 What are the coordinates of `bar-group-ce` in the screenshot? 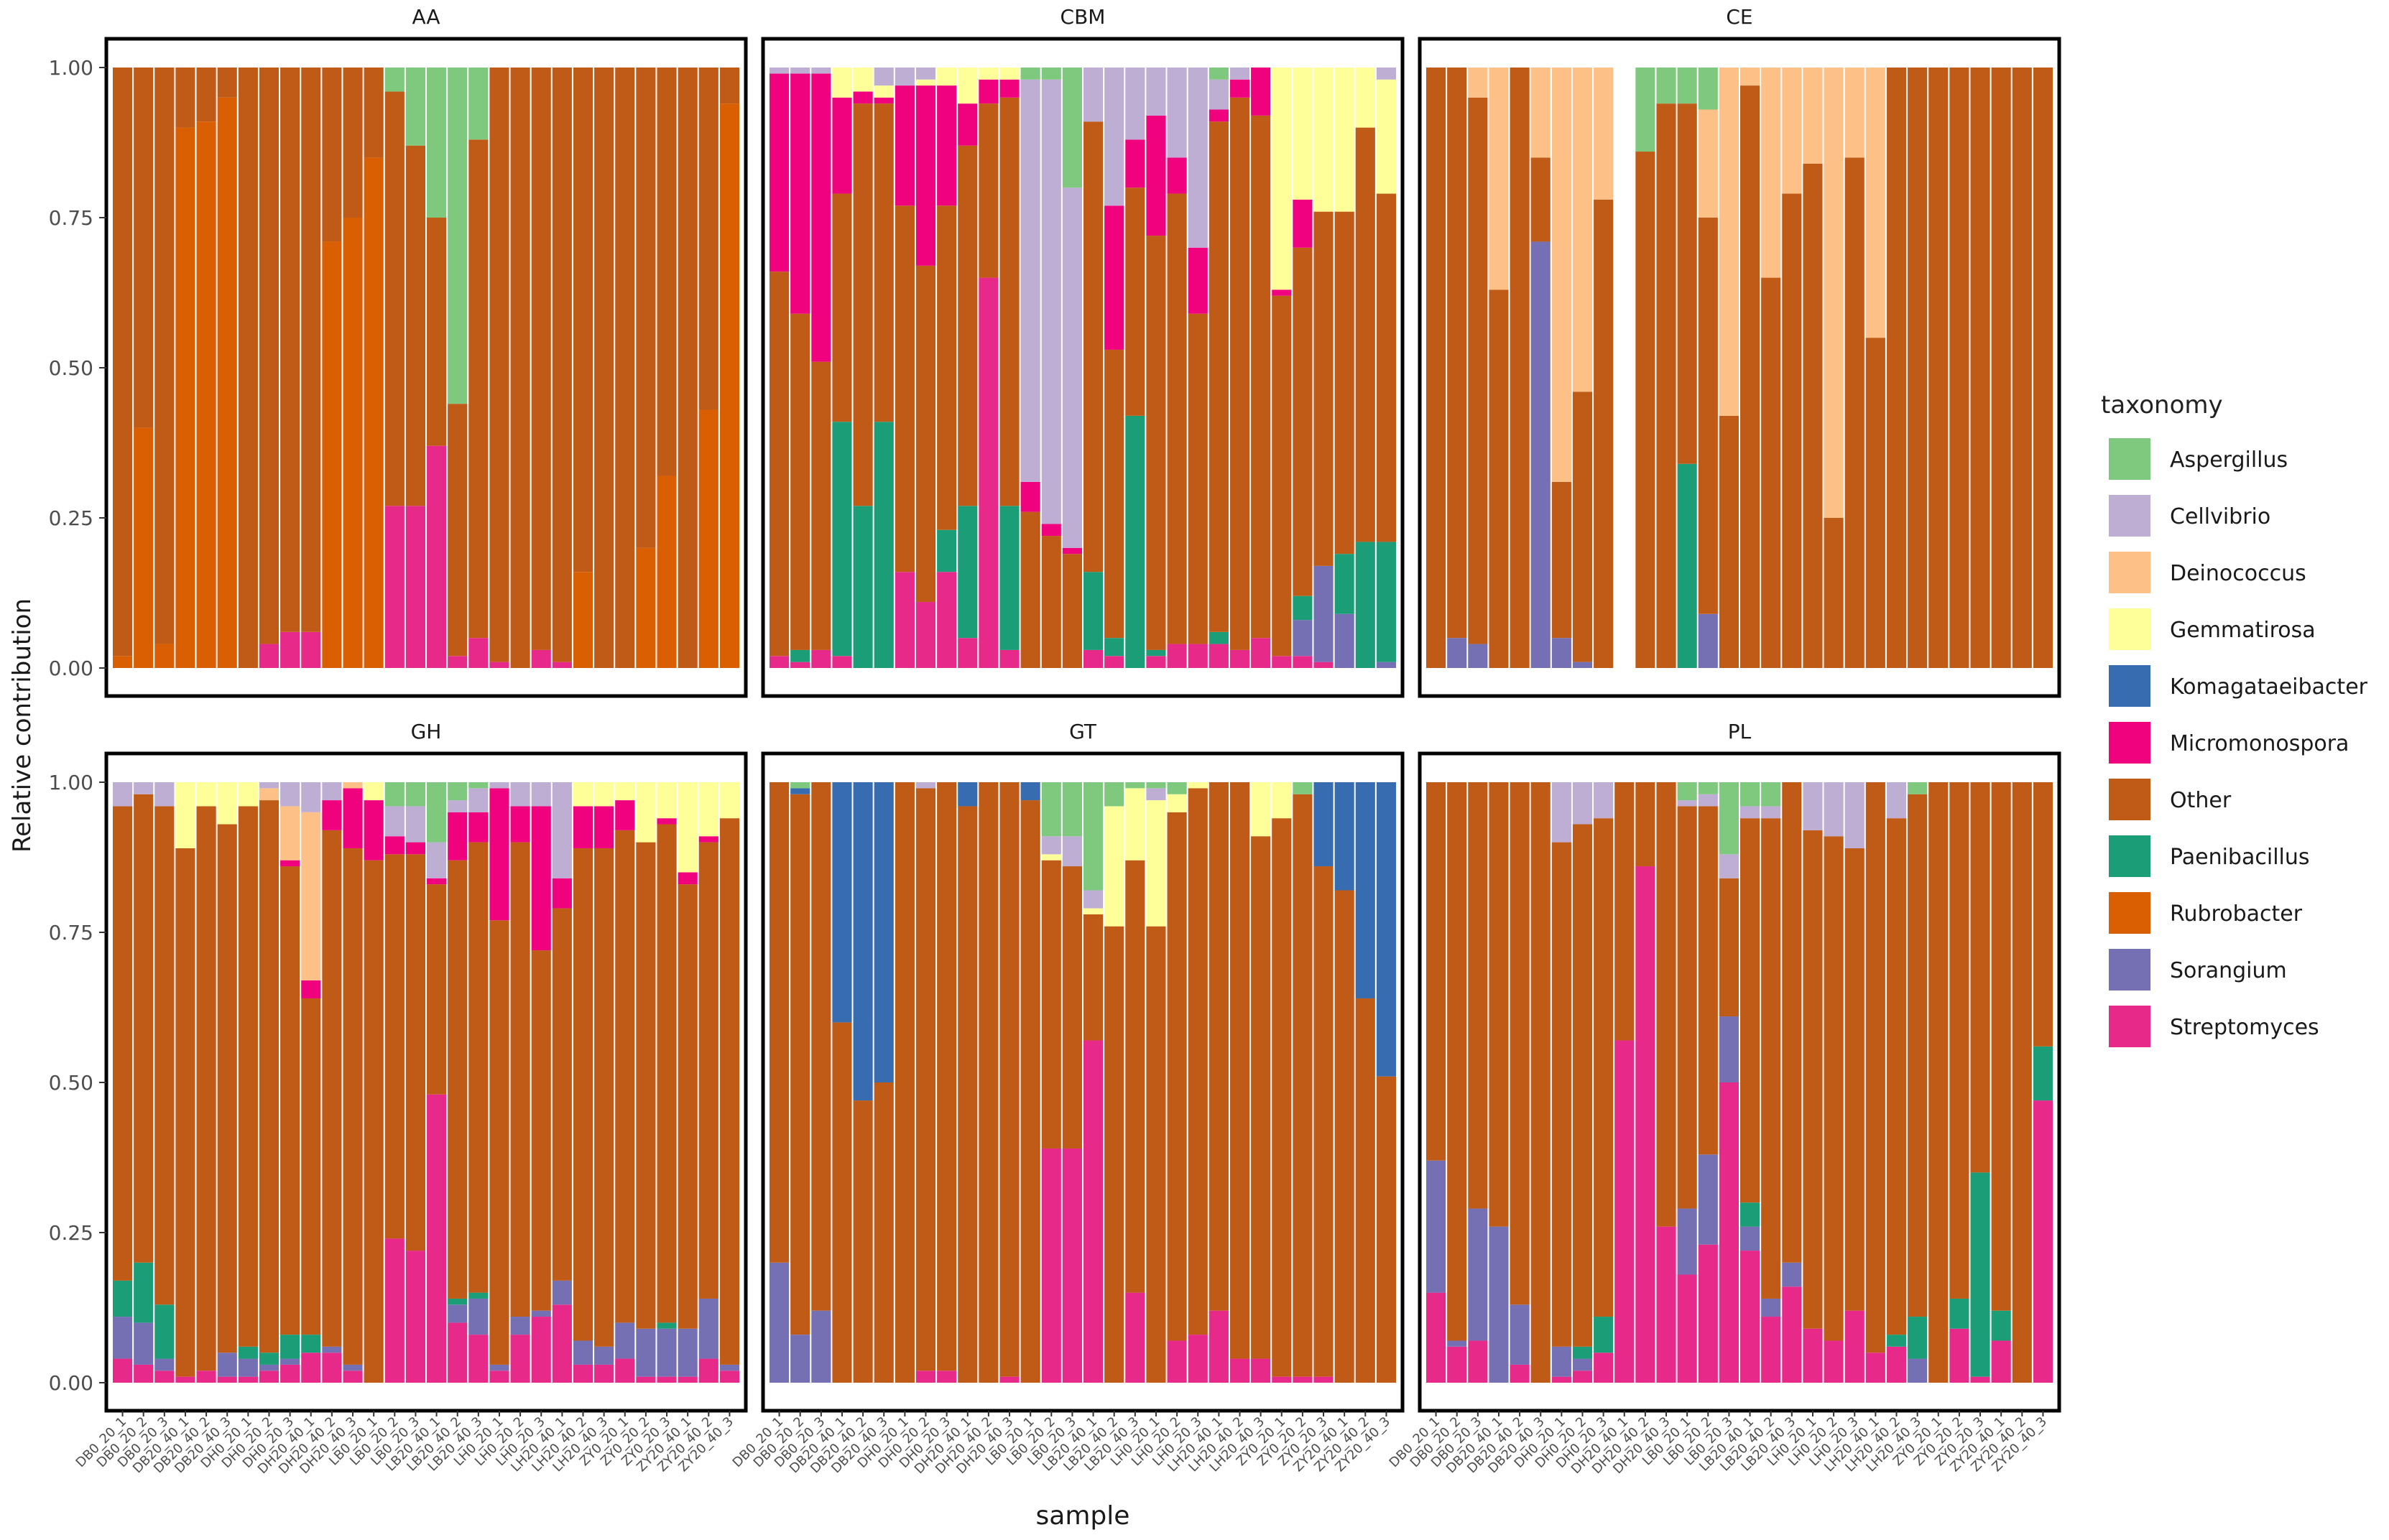 It's located at (1739, 368).